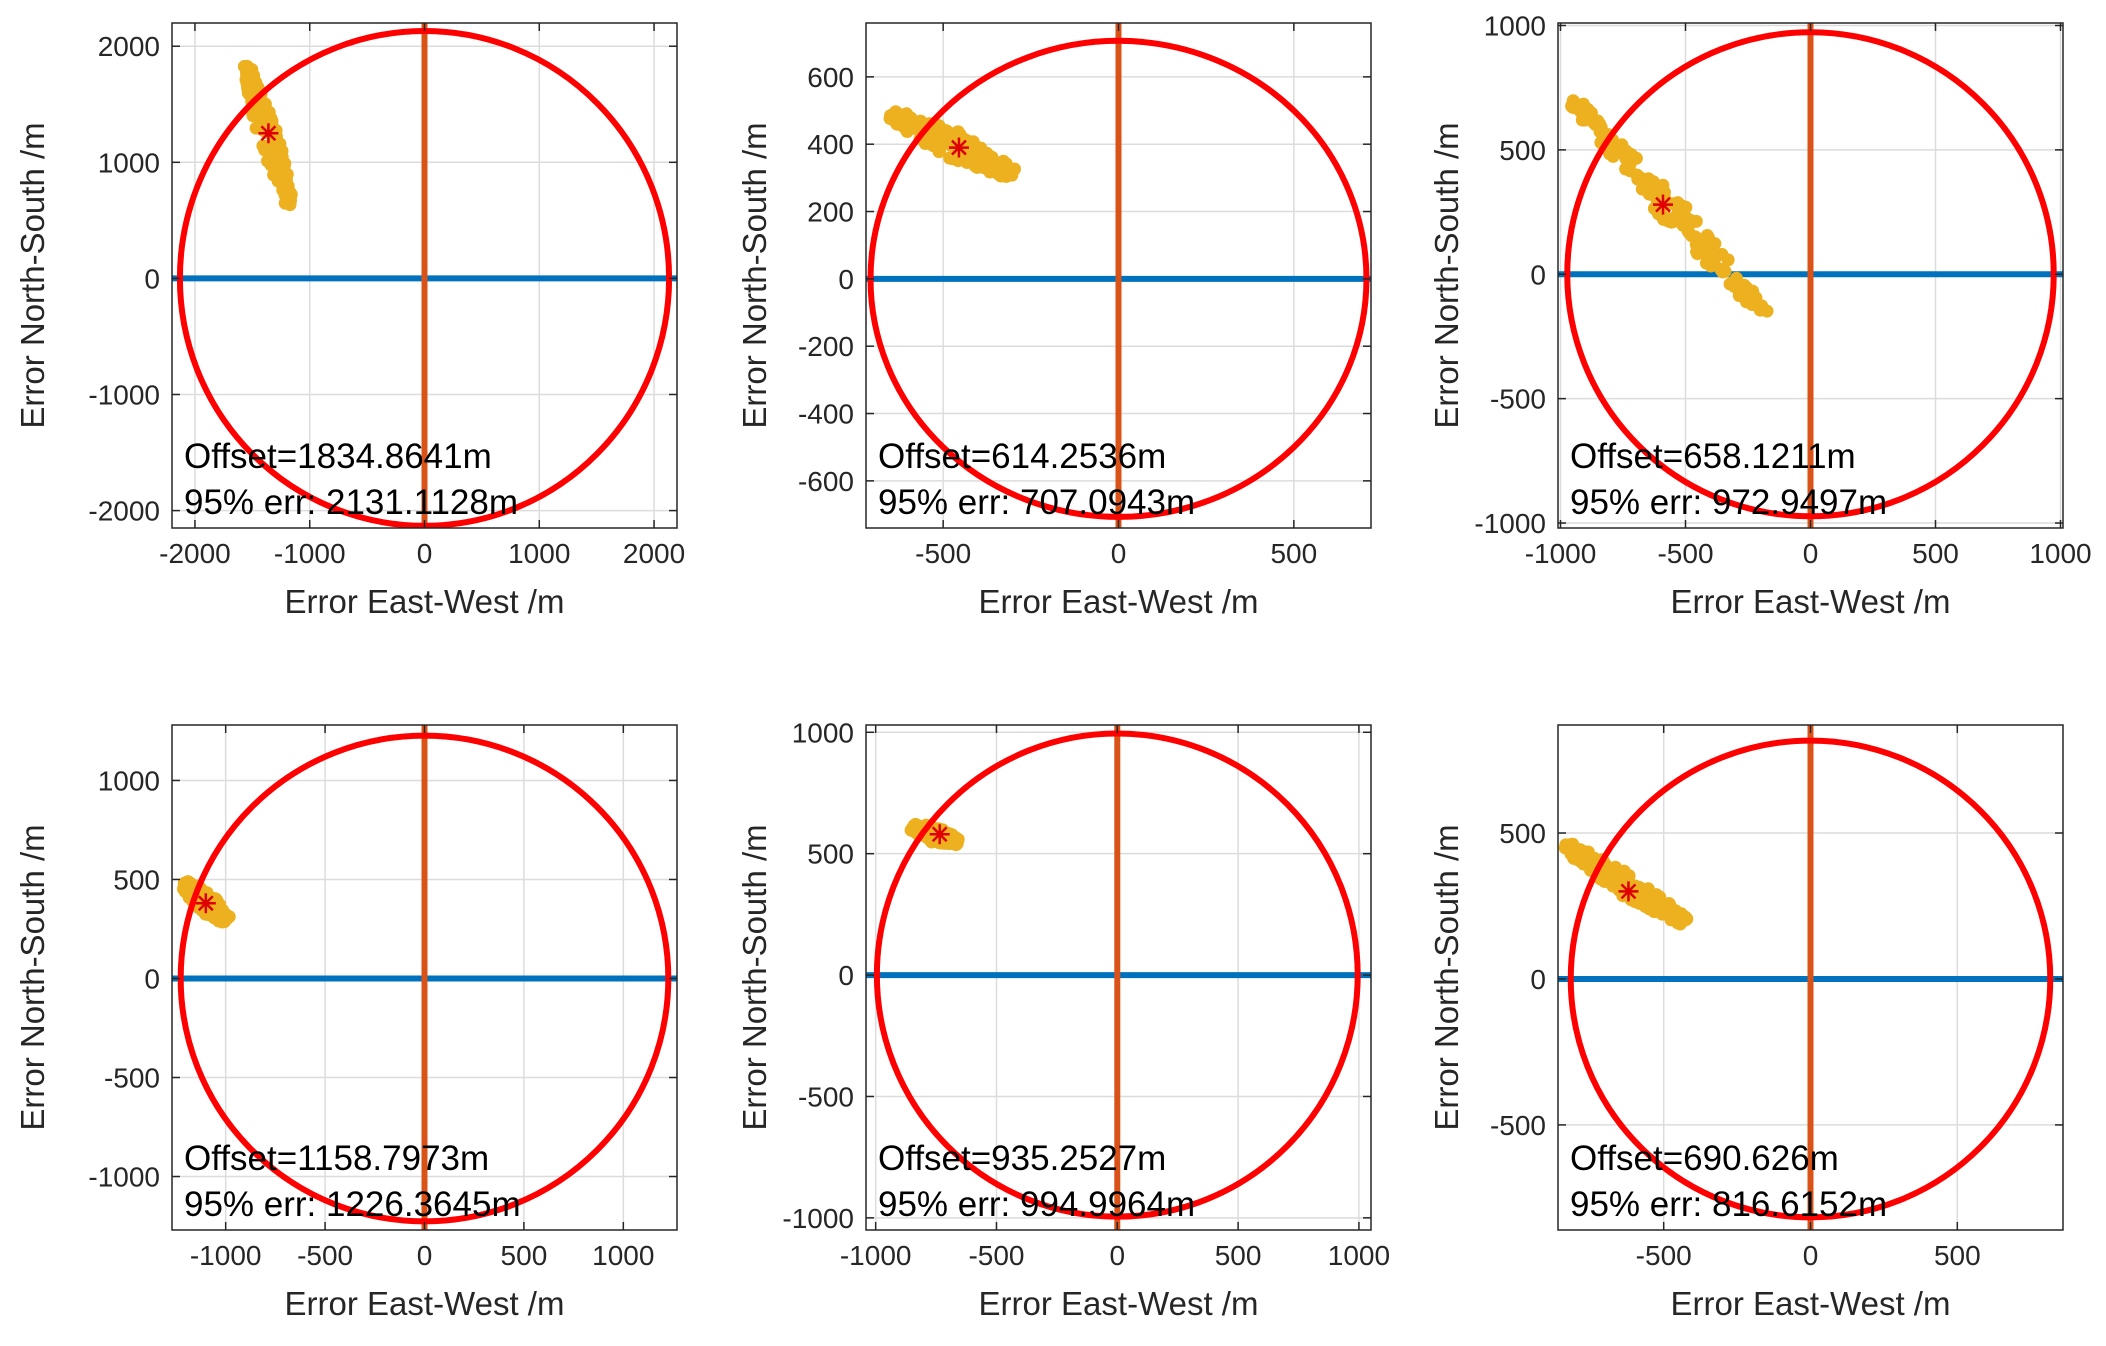  I want to click on offset-annotation: Offset=1834.8641m, so click(338, 456).